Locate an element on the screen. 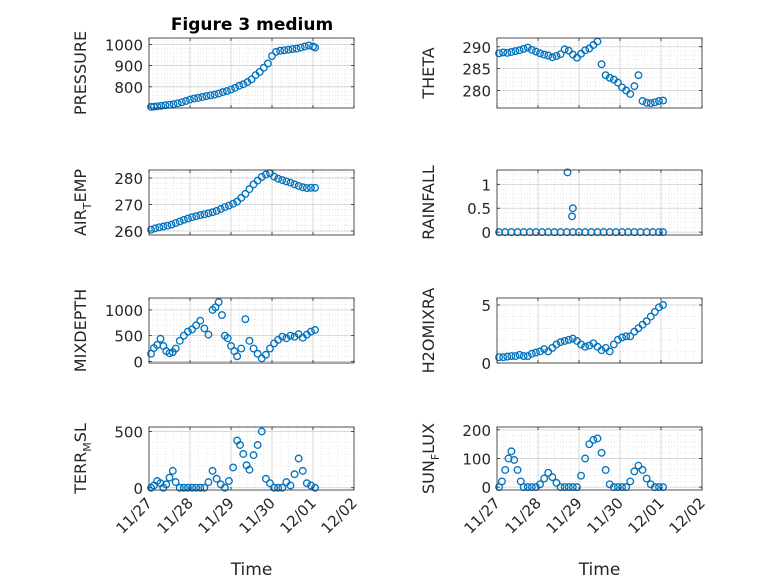 The width and height of the screenshot is (778, 583). x-axis-label: Time is located at coordinates (251, 570).